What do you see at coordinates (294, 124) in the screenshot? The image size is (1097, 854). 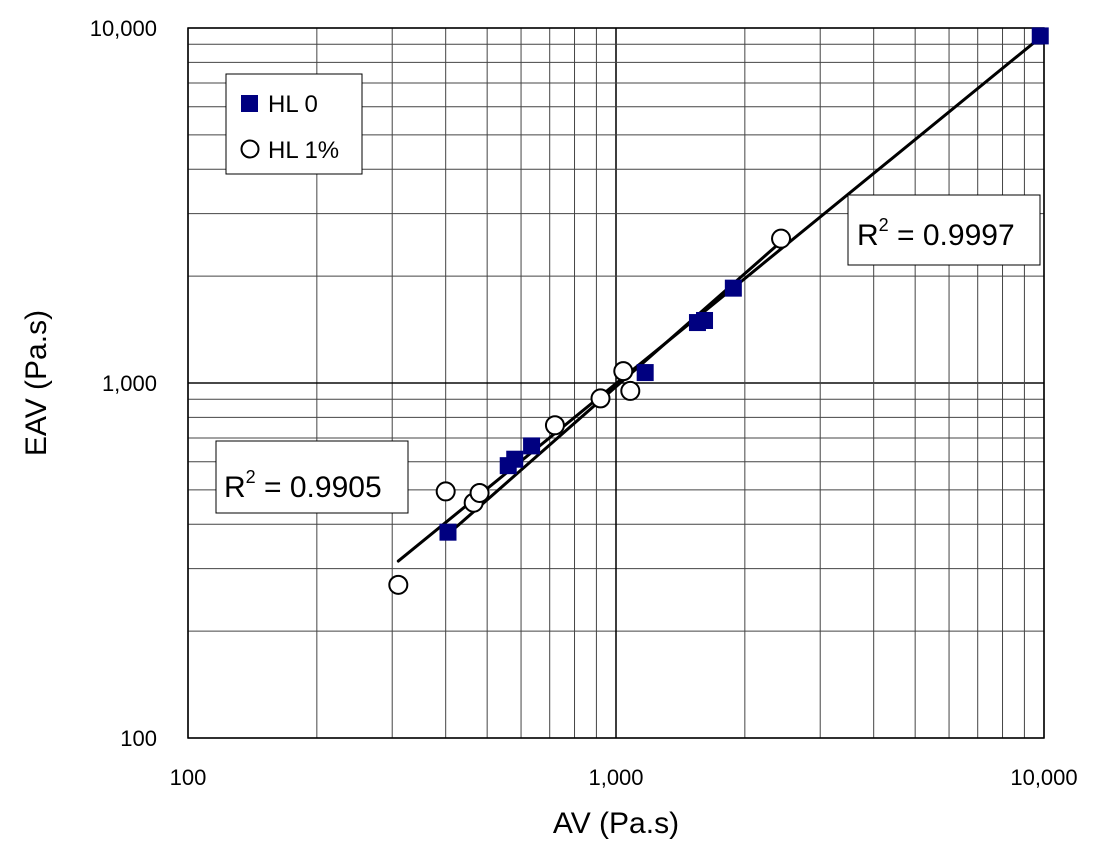 I see `legend: HL 0 HL 1%` at bounding box center [294, 124].